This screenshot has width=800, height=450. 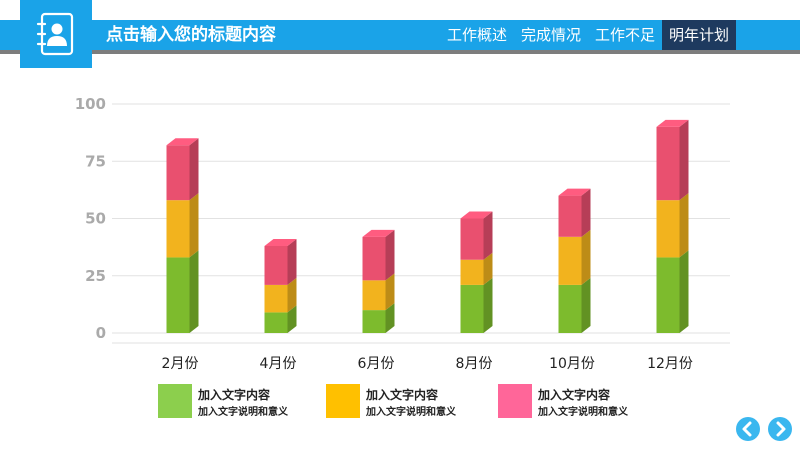 What do you see at coordinates (90, 104) in the screenshot?
I see `y-tick-label: 100` at bounding box center [90, 104].